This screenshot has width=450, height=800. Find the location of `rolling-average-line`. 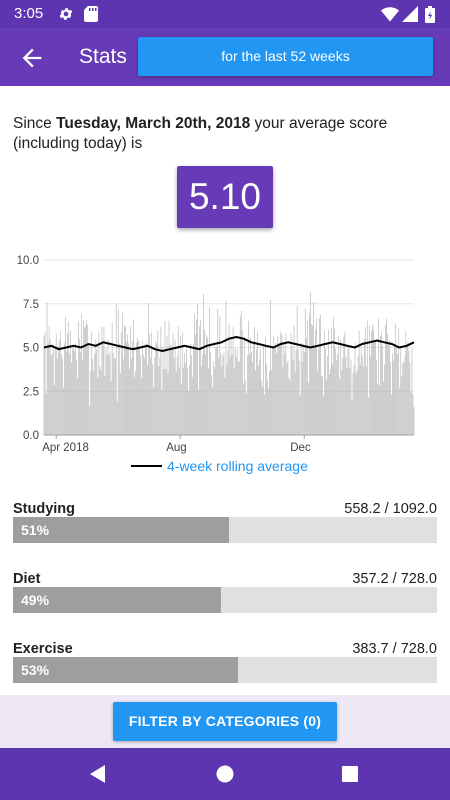

rolling-average-line is located at coordinates (229, 344).